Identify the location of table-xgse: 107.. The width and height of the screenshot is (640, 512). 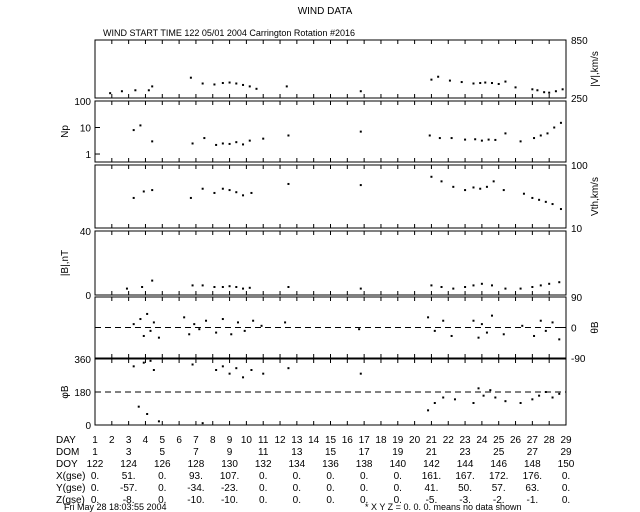
(229, 476).